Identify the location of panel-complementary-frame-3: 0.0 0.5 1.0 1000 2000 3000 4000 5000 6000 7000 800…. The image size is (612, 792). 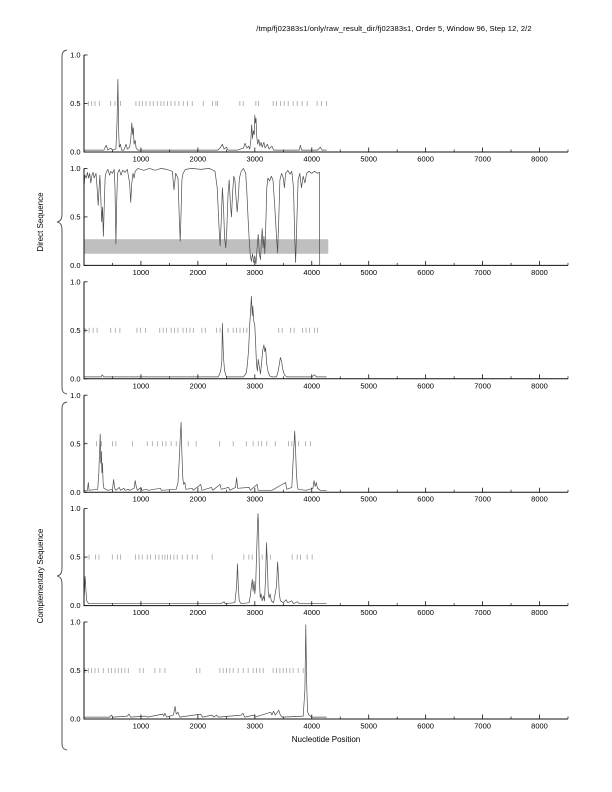
(319, 674).